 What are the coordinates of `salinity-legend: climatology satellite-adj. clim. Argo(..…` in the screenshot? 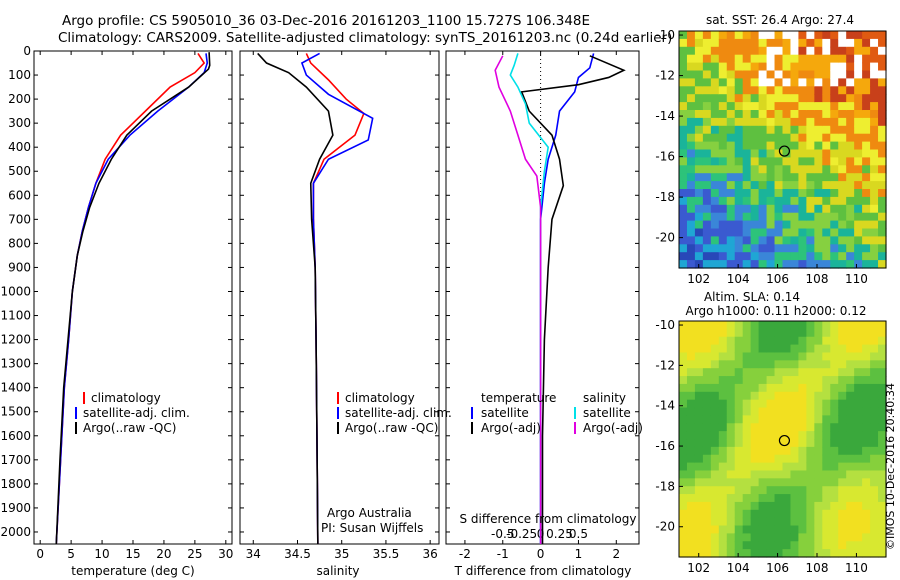 It's located at (394, 413).